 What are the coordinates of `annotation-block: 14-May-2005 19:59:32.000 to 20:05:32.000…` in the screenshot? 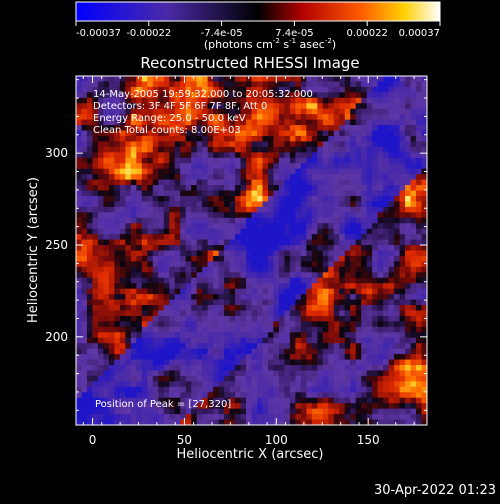 It's located at (203, 112).